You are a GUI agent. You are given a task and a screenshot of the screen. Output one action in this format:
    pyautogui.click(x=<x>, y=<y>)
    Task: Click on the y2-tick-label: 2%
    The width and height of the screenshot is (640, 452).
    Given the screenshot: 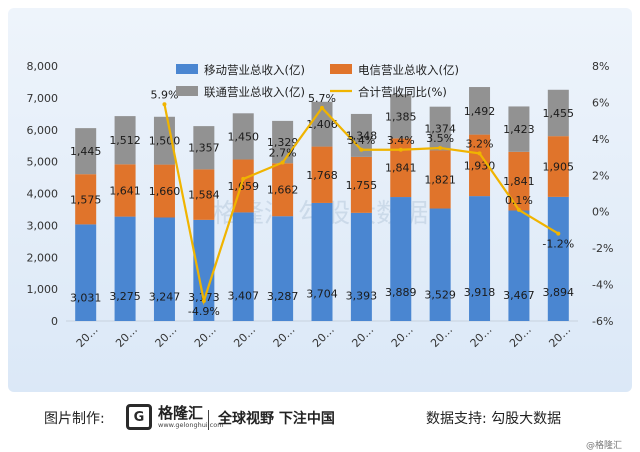 What is the action you would take?
    pyautogui.click(x=600, y=175)
    